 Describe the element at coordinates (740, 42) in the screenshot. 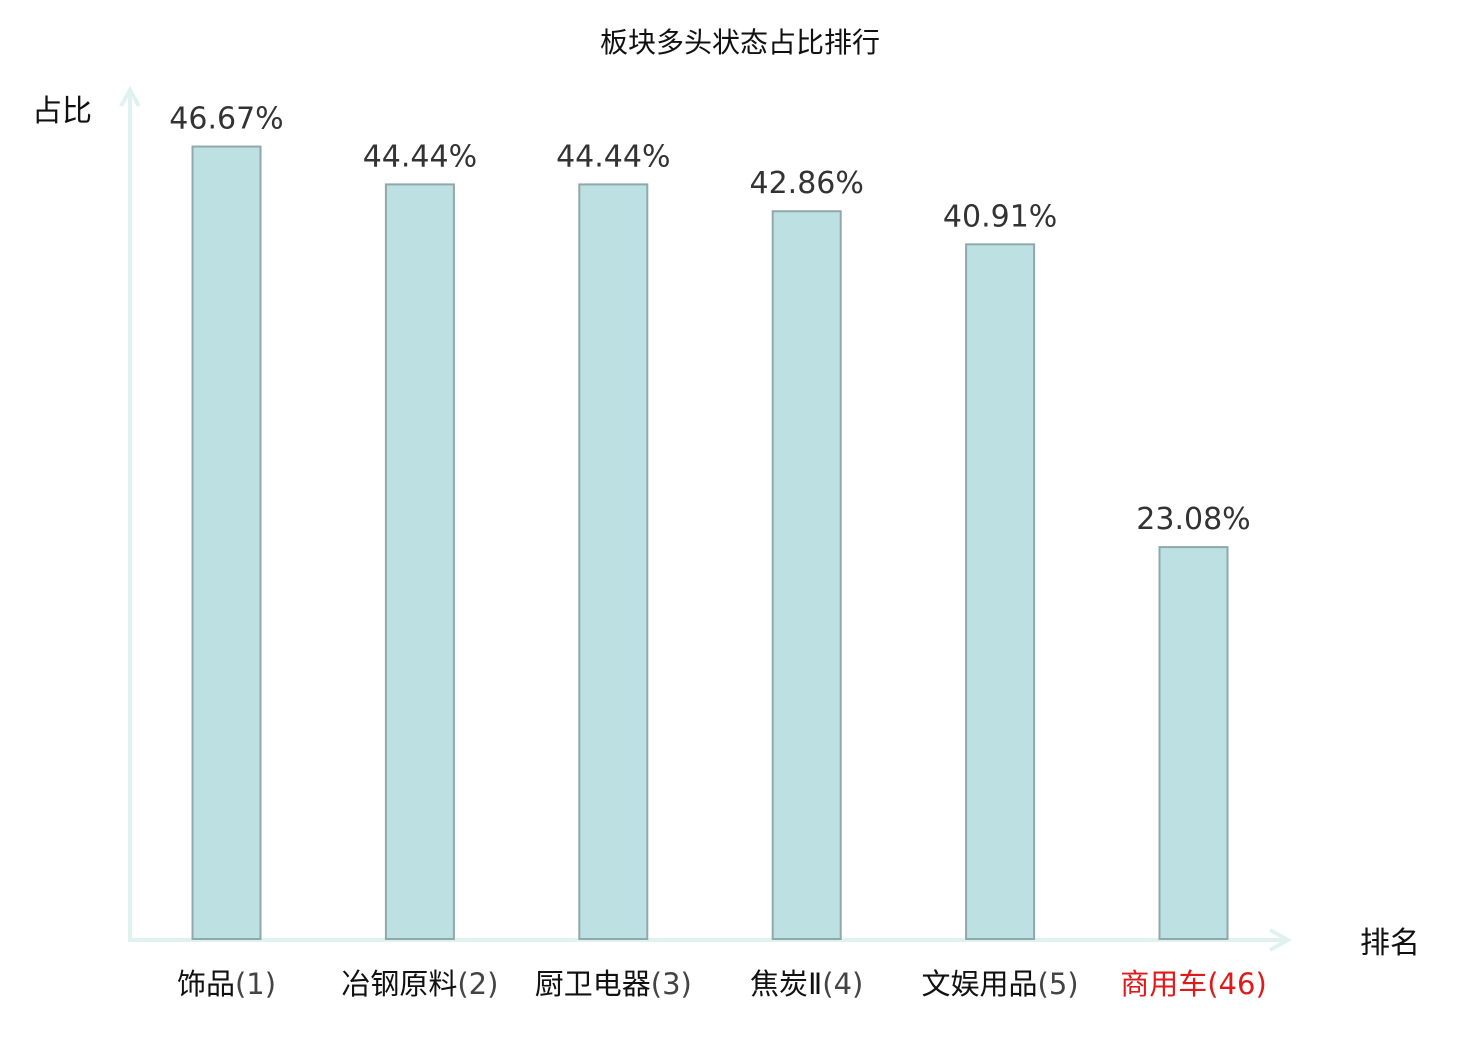

I see `chart-title: 板块多头状态占比排行` at that location.